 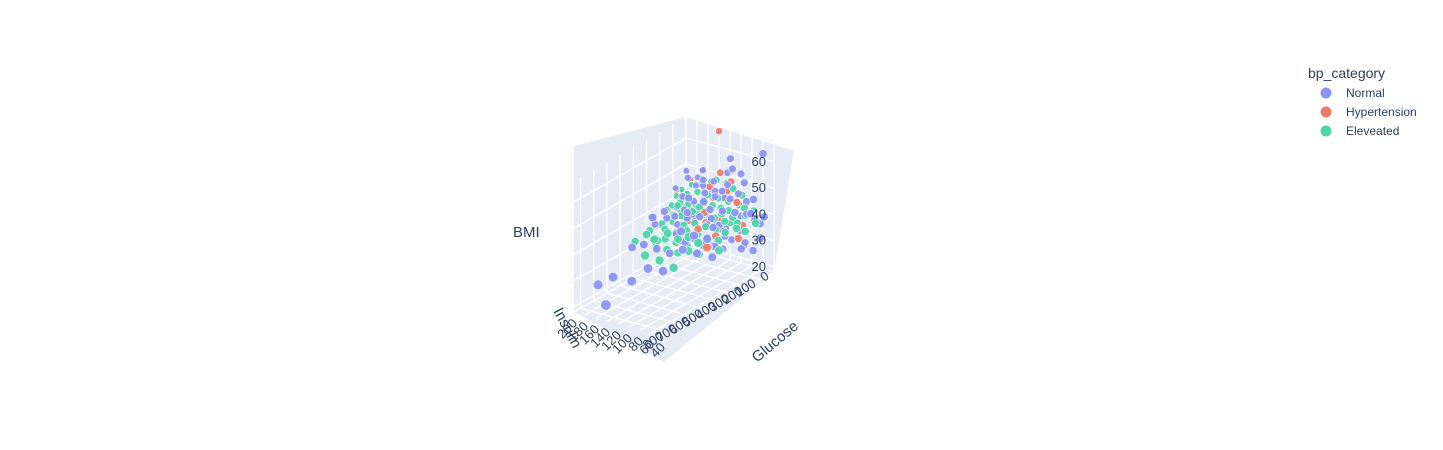 I want to click on legend-item-eleveated: Eleveated, so click(x=1360, y=131).